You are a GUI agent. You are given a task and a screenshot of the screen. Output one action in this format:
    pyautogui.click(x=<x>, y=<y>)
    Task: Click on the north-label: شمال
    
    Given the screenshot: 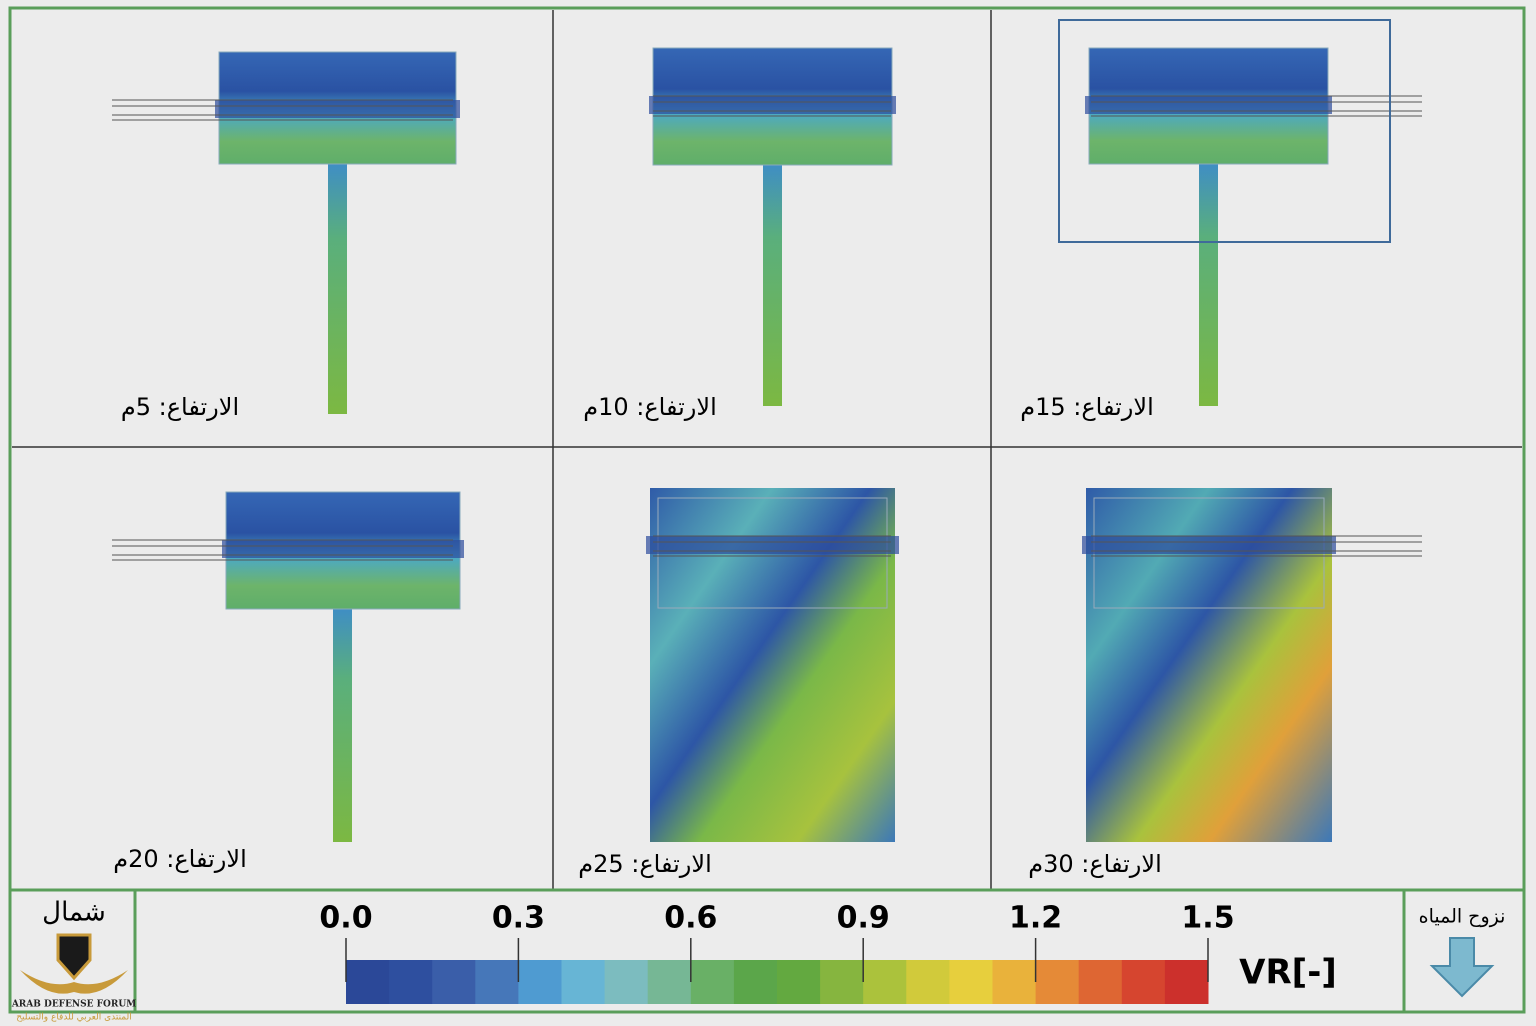 What is the action you would take?
    pyautogui.click(x=74, y=913)
    